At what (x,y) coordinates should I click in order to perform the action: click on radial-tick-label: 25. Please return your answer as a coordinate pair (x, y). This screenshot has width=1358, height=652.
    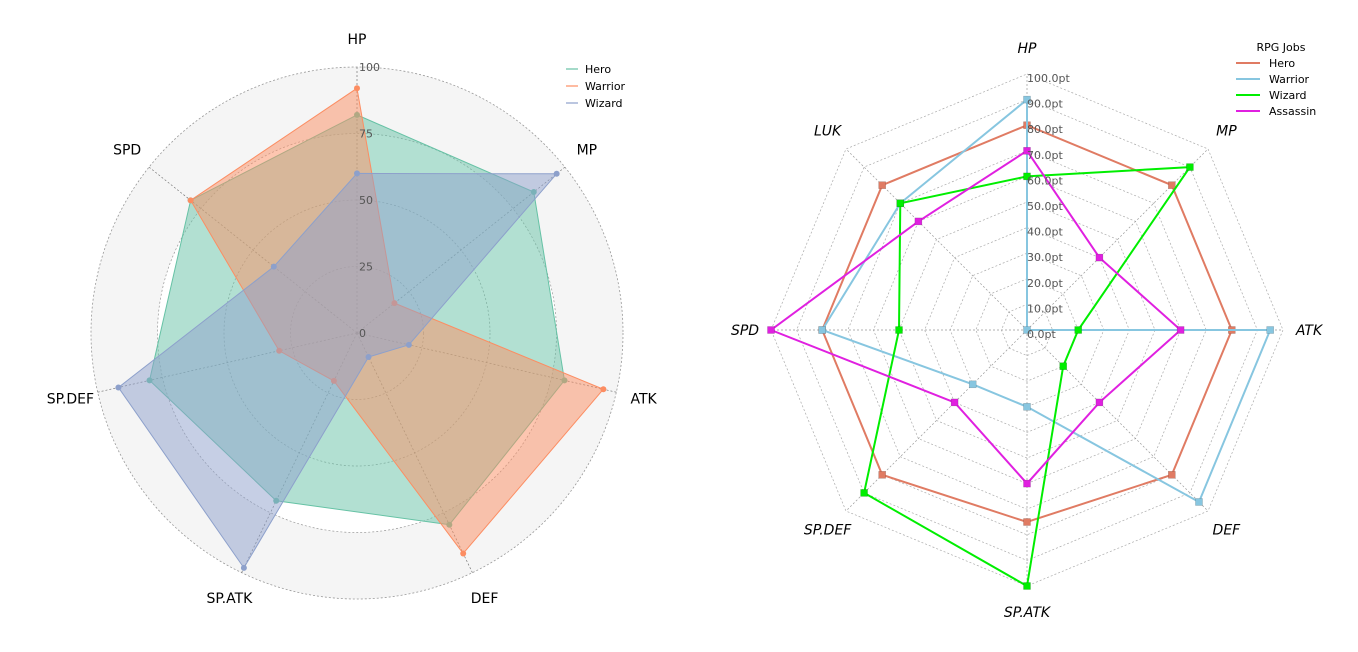
    Looking at the image, I should click on (366, 267).